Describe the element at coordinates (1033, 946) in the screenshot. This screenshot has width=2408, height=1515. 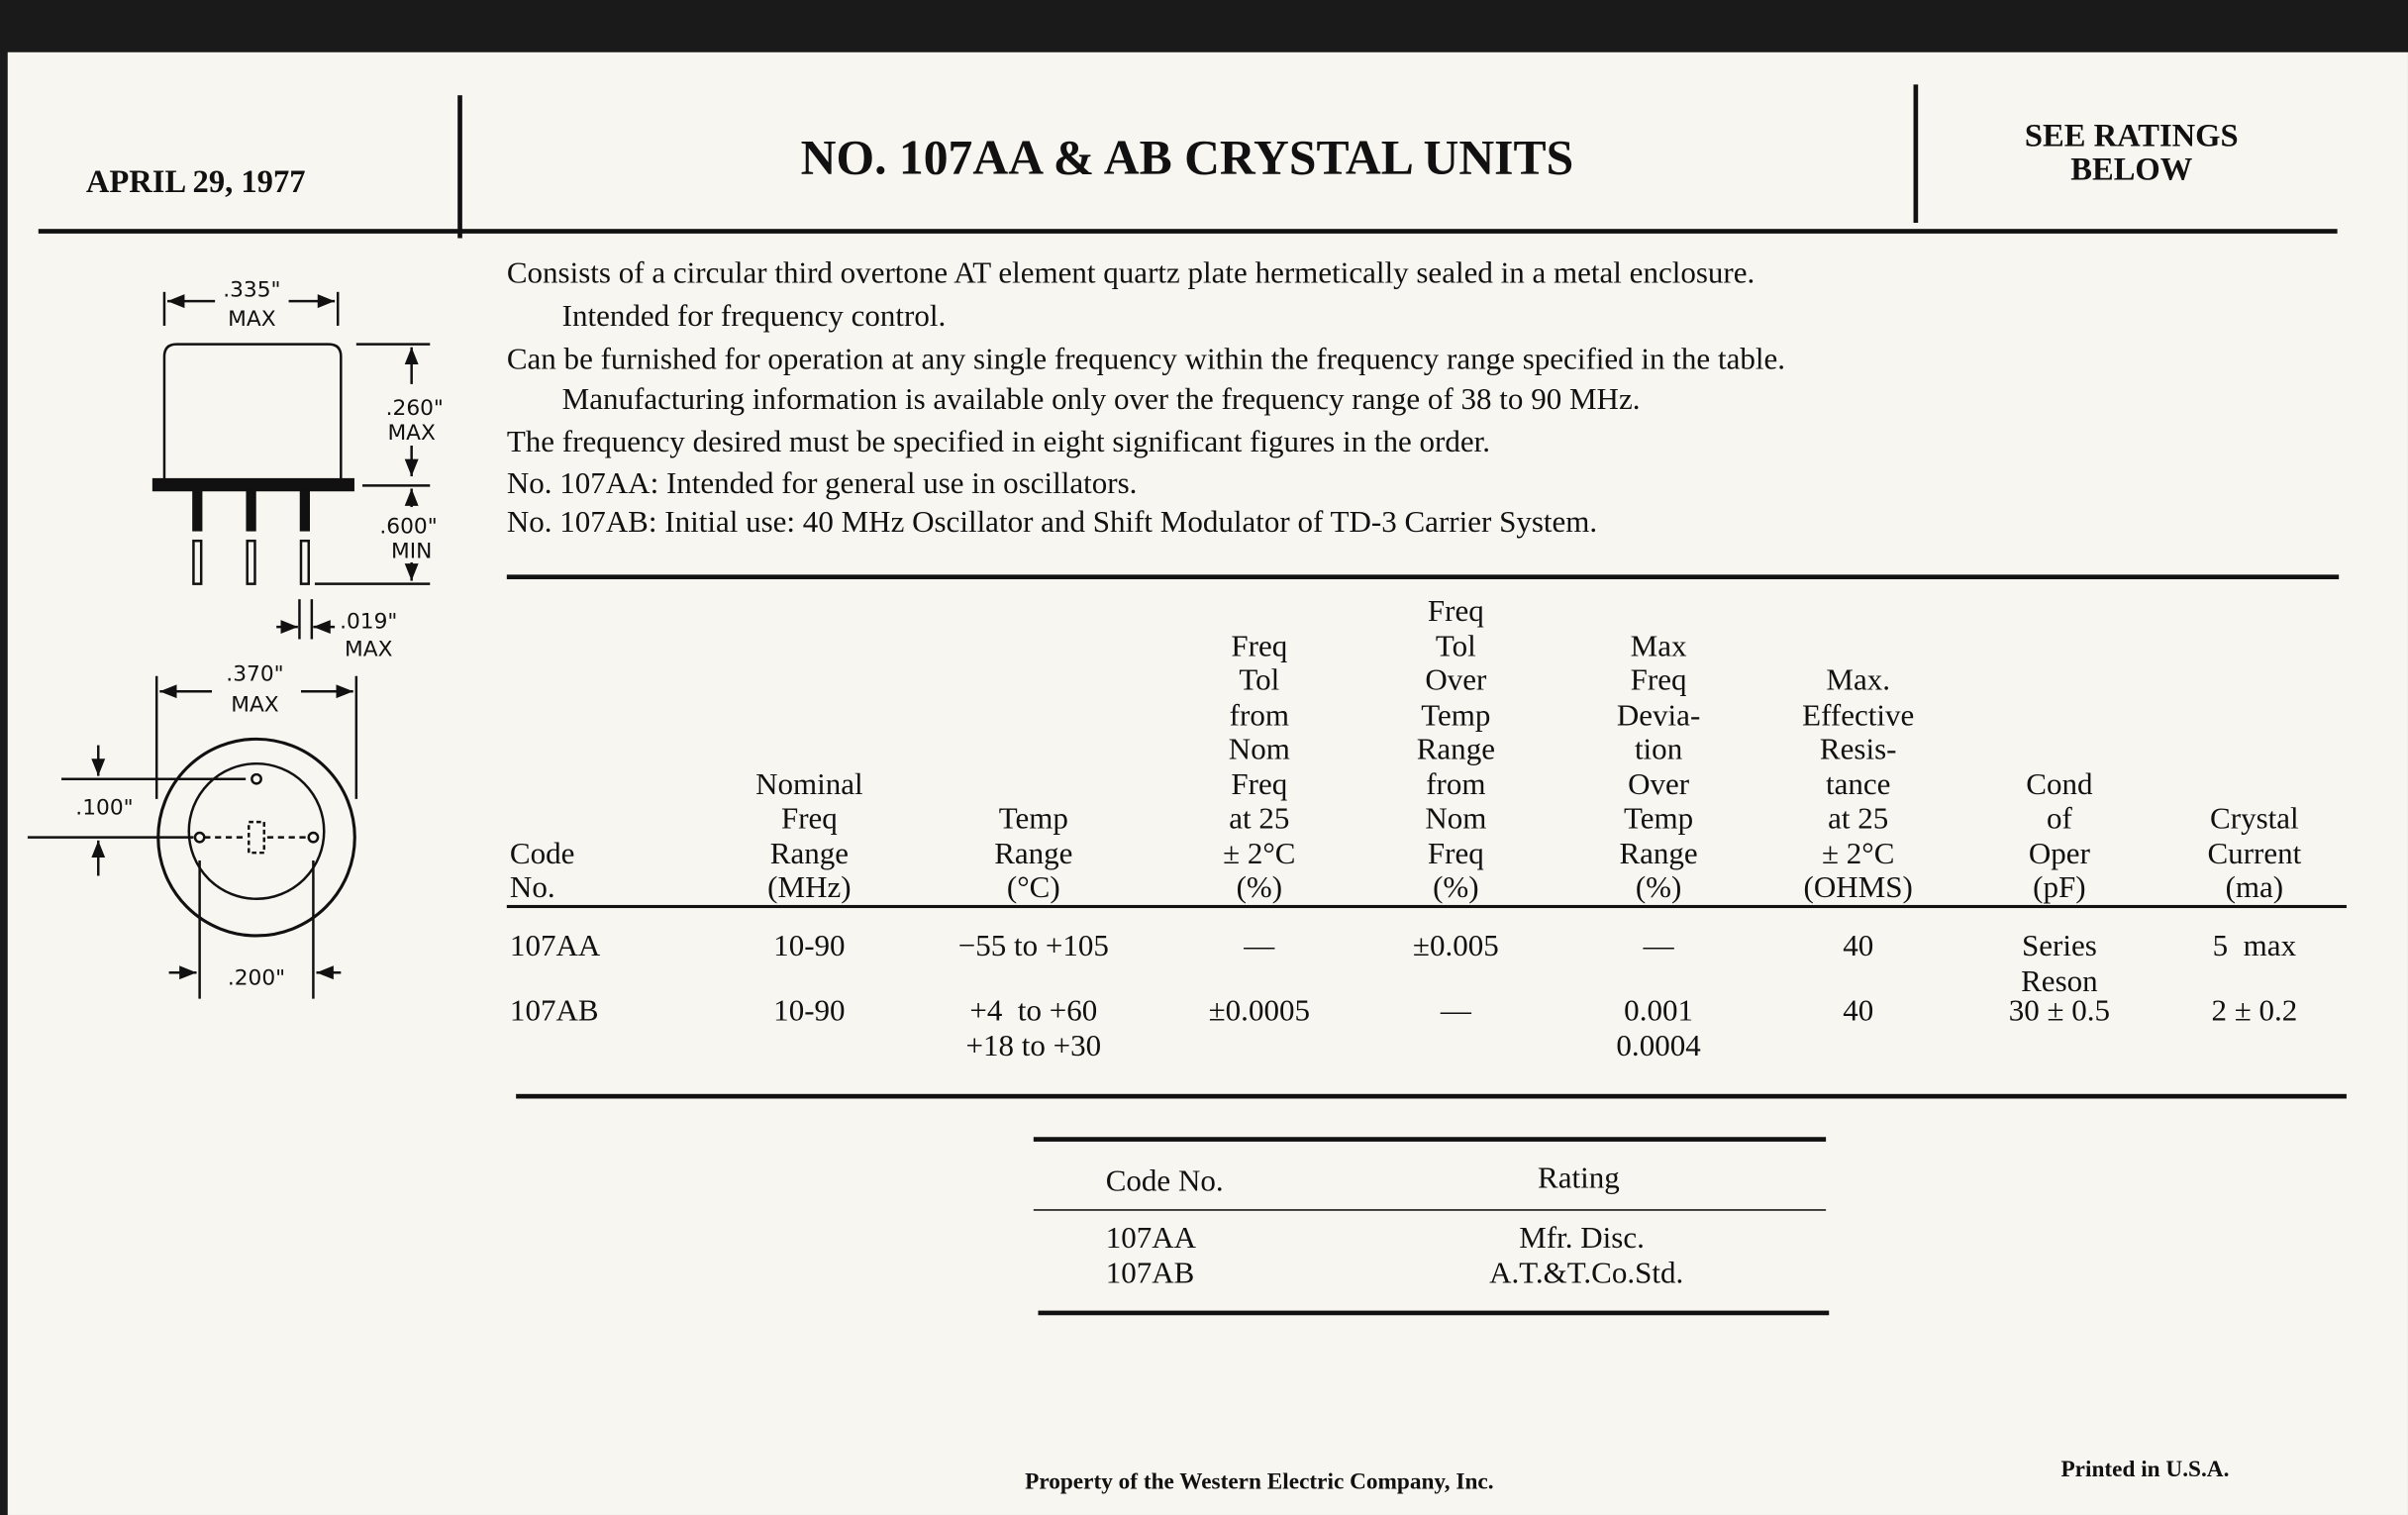
I see `table-cell: −55 to +105` at that location.